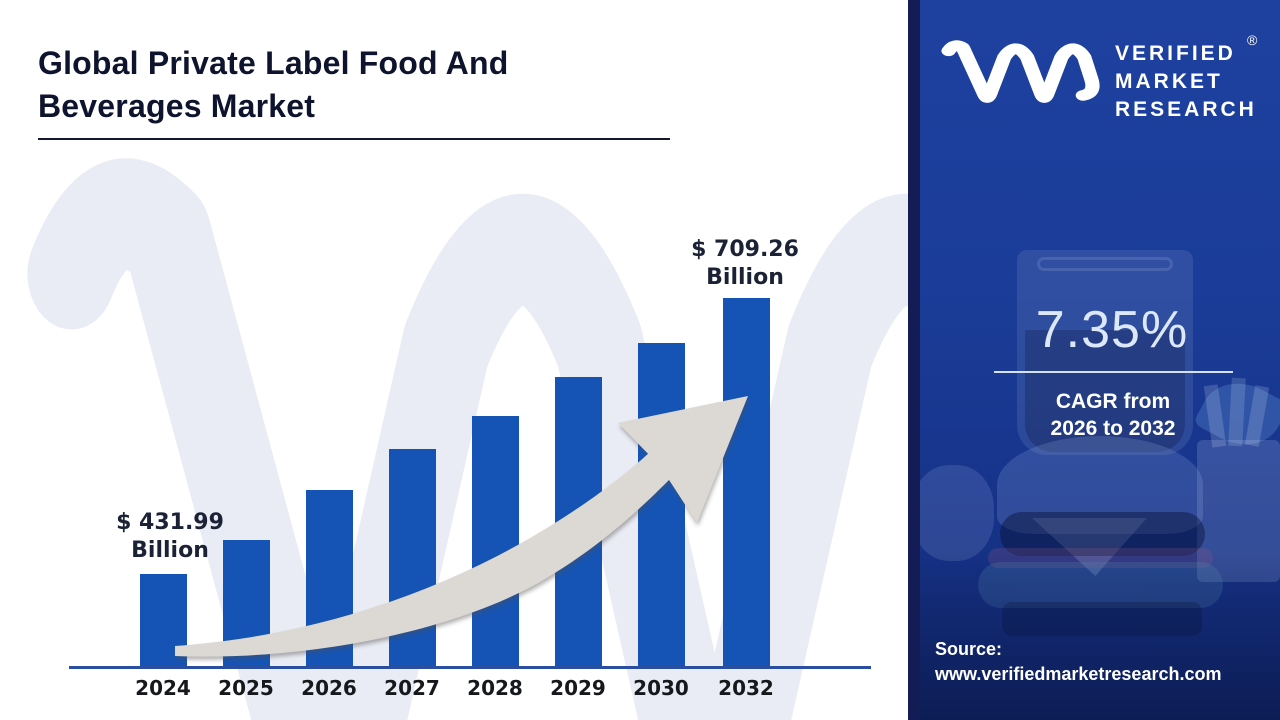 This screenshot has width=1280, height=720. I want to click on burger-bun-bottom-shape, so click(1102, 619).